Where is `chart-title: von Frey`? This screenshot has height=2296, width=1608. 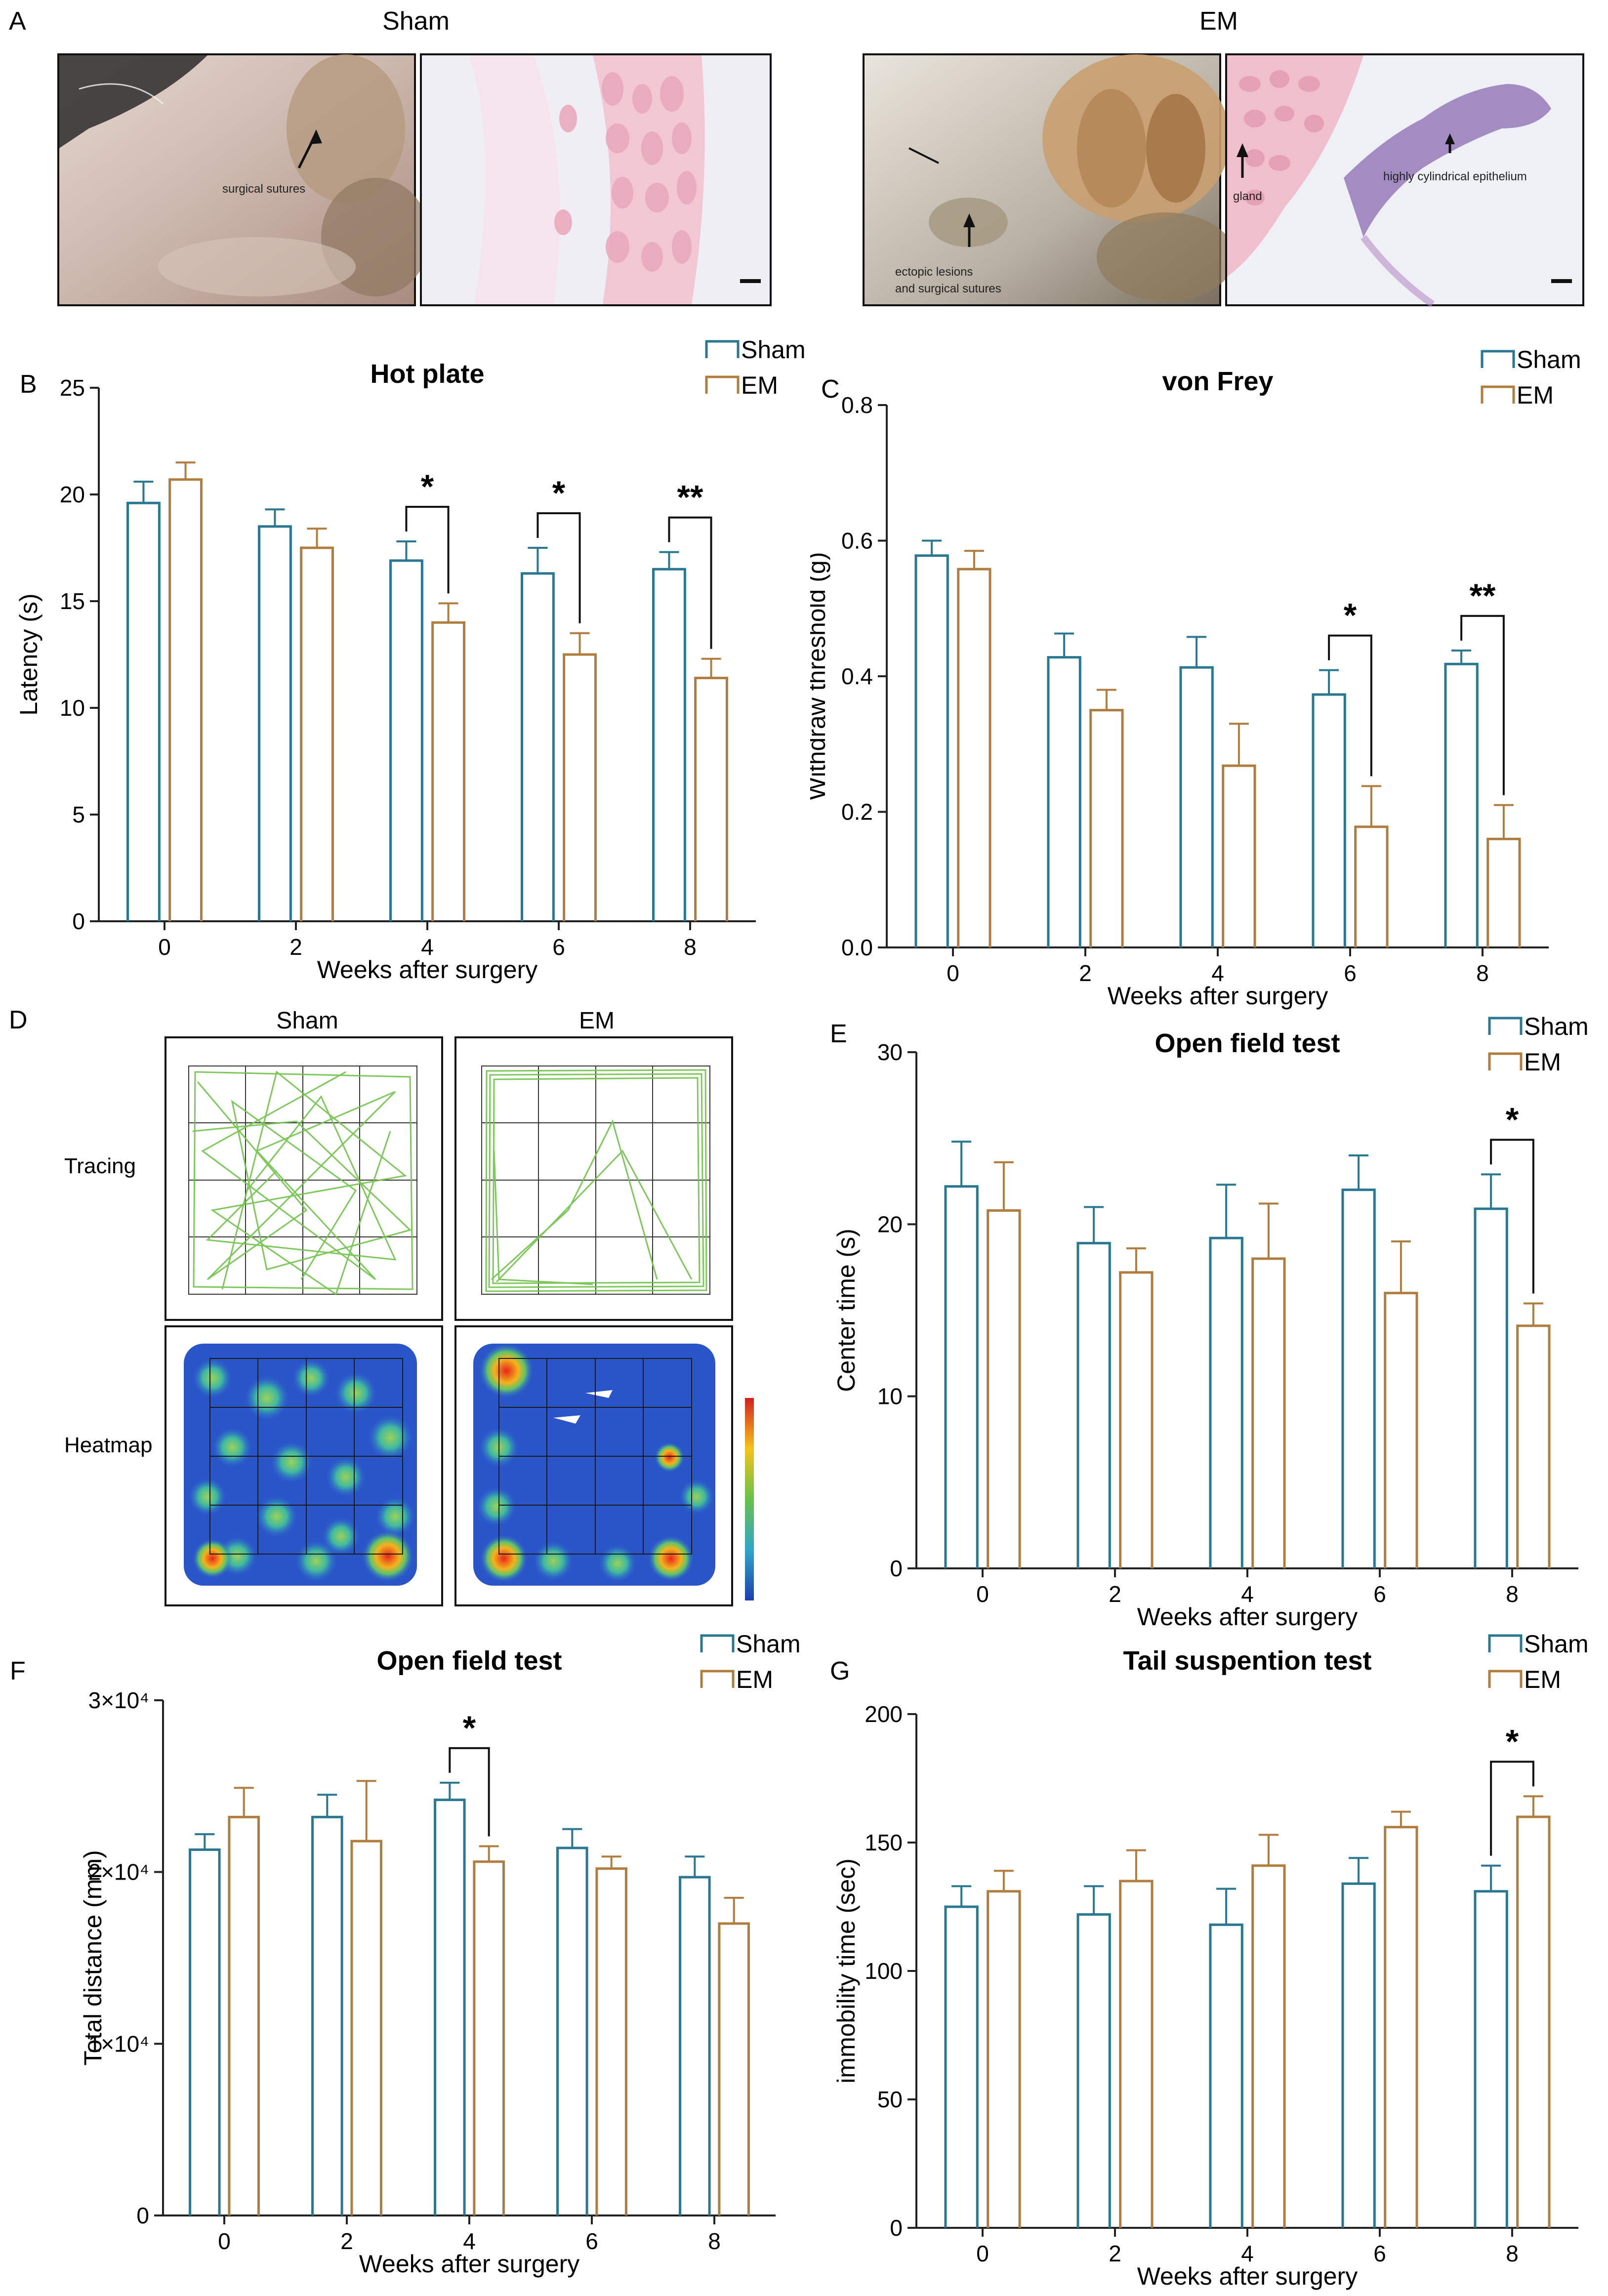
chart-title: von Frey is located at coordinates (1217, 381).